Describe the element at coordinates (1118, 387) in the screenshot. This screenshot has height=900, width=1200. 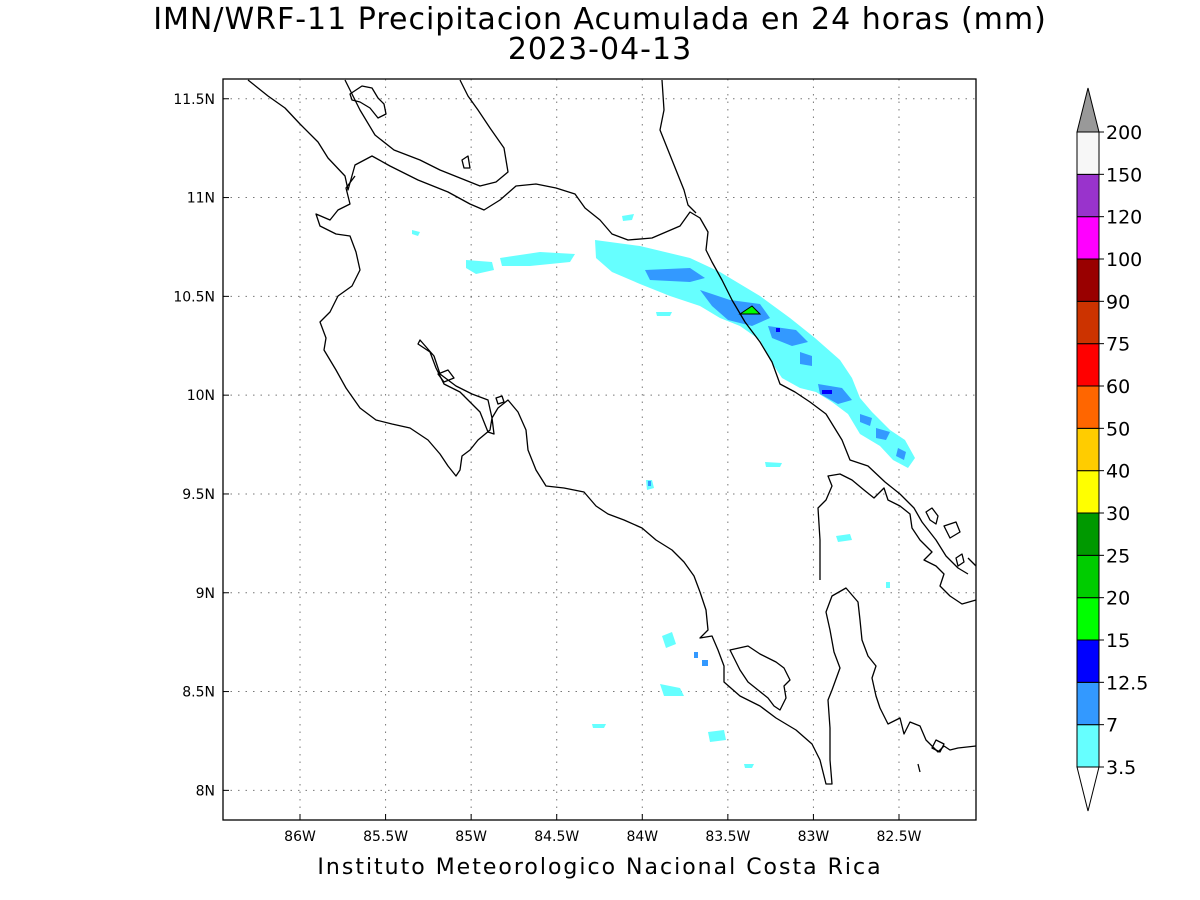
I see `colorbar-label: 60` at that location.